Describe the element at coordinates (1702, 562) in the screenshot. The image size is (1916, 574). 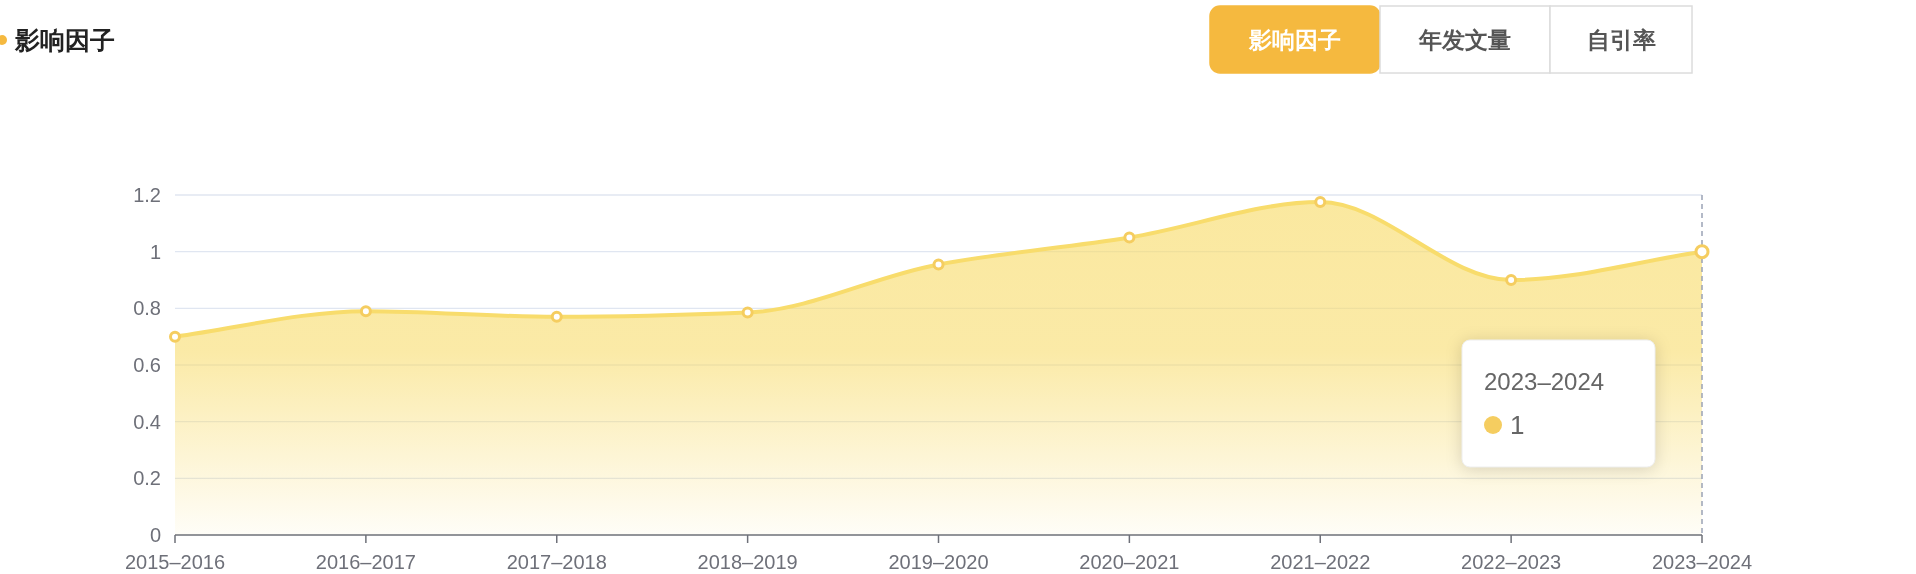
I see `x-tick-label: 2023–2024` at that location.